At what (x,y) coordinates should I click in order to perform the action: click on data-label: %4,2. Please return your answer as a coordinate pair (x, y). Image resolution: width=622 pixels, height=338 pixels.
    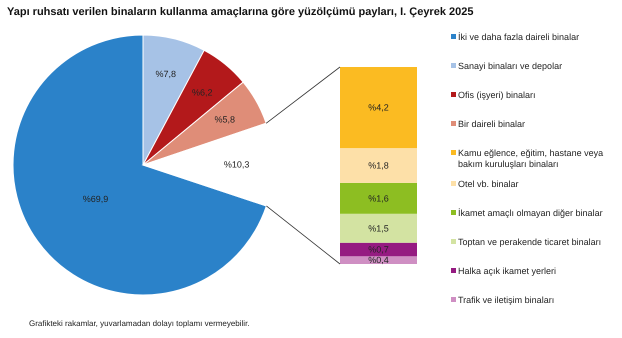
    Looking at the image, I should click on (378, 107).